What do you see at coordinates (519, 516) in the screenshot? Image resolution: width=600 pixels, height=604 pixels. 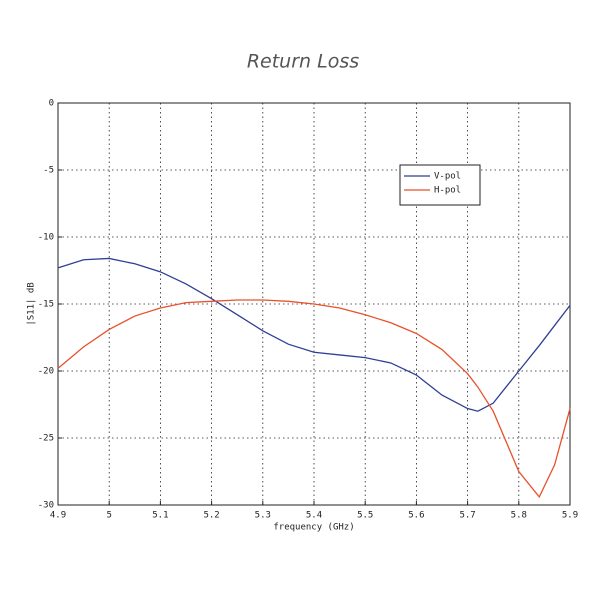 I see `x-tick-label: 5.8` at bounding box center [519, 516].